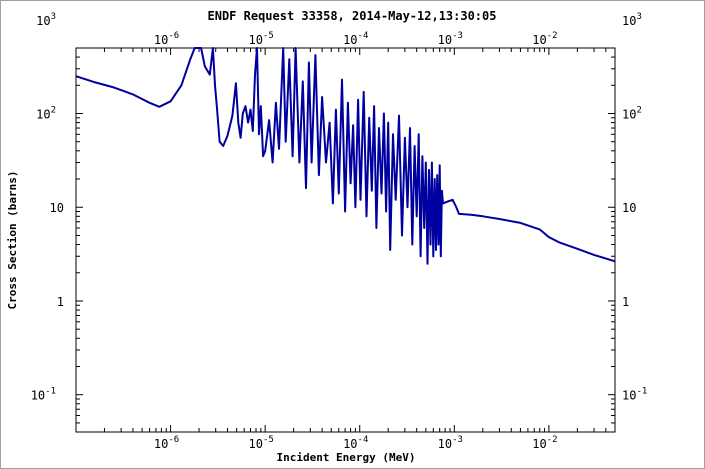 The image size is (705, 469). I want to click on chart-title: ENDF Request 33358, 2014-May-12,13:30:05, so click(352, 16).